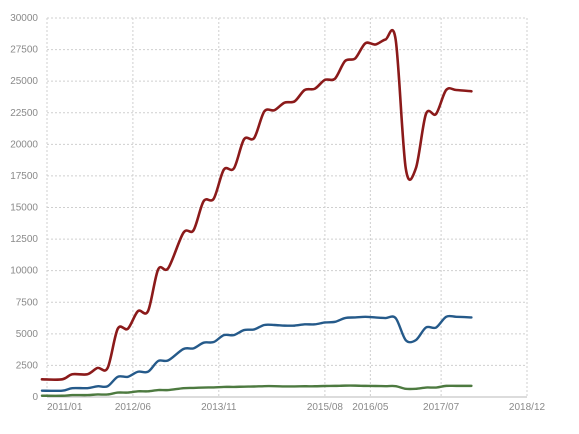 This screenshot has width=579, height=434. I want to click on x-tick-label: 2011/01, so click(65, 407).